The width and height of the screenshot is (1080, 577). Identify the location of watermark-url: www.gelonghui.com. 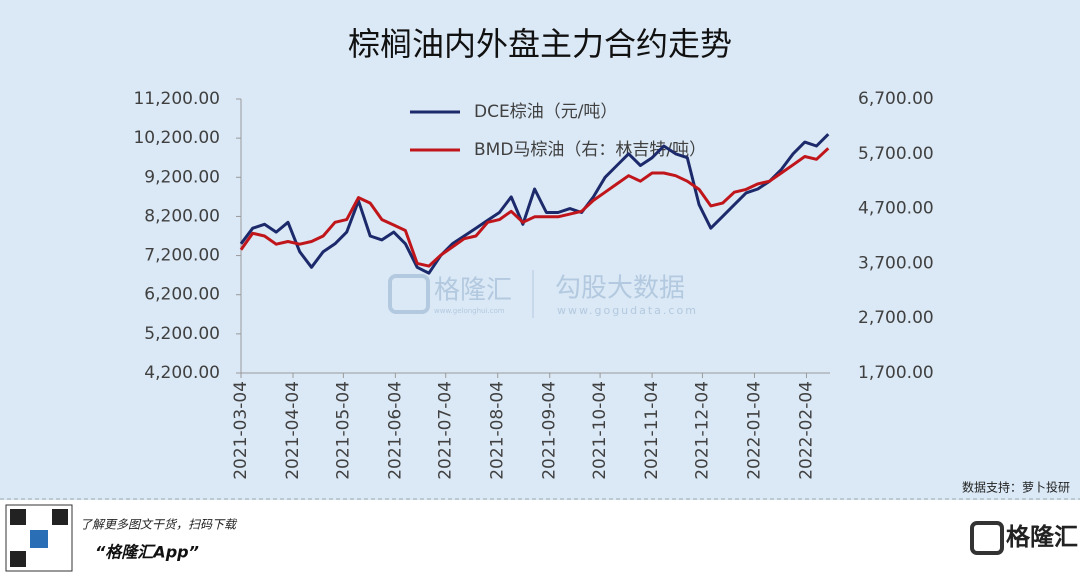
(469, 311).